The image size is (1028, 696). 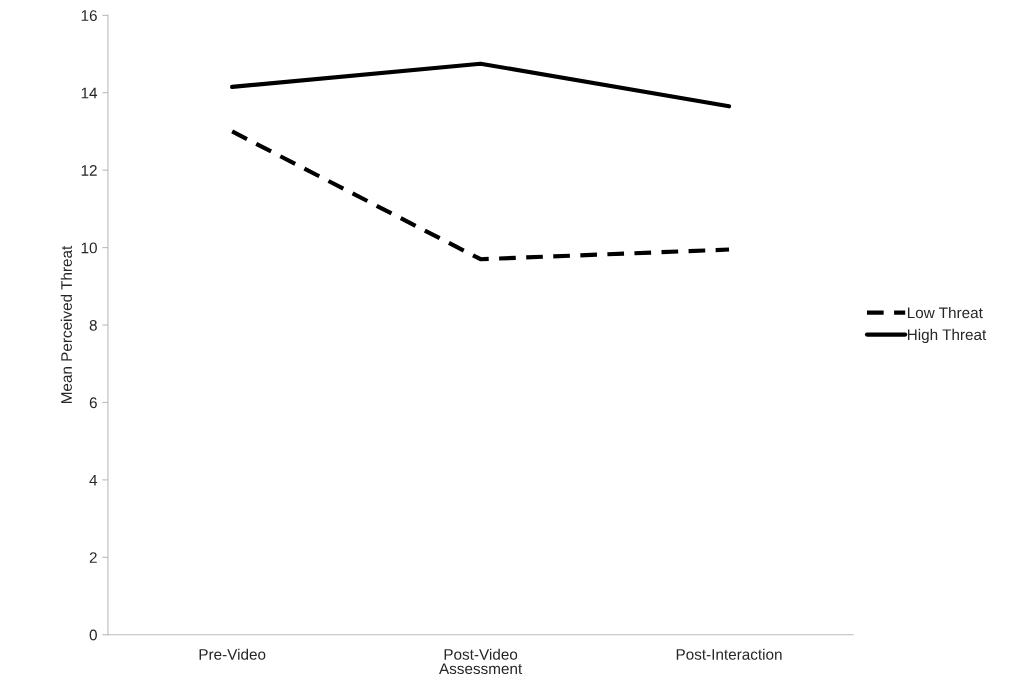 What do you see at coordinates (66, 324) in the screenshot?
I see `y-axis-title: Mean Perceived Threat` at bounding box center [66, 324].